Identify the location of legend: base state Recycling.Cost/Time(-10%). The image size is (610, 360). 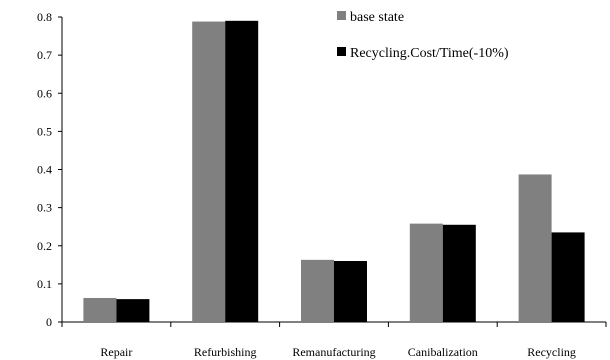
(423, 35).